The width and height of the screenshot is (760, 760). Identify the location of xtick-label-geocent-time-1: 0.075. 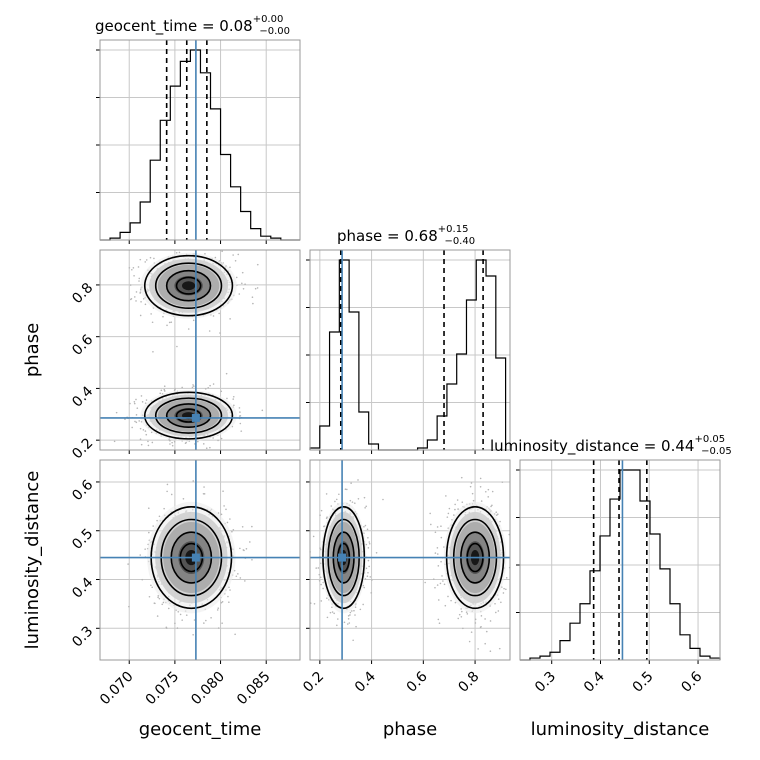
(163, 689).